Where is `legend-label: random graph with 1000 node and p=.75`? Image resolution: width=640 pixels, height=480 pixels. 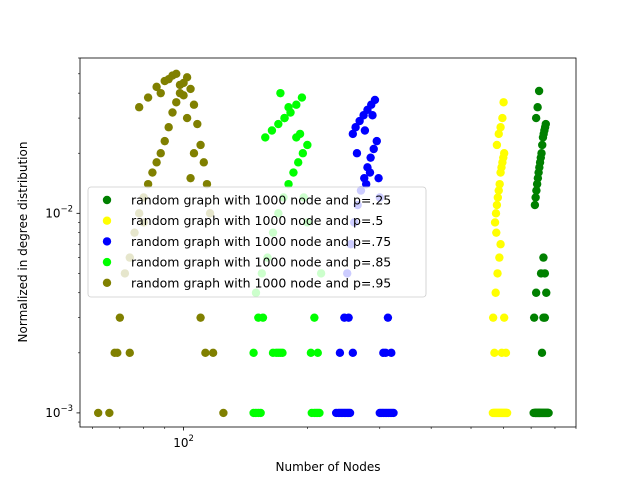
legend-label: random graph with 1000 node and p=.75 is located at coordinates (261, 241).